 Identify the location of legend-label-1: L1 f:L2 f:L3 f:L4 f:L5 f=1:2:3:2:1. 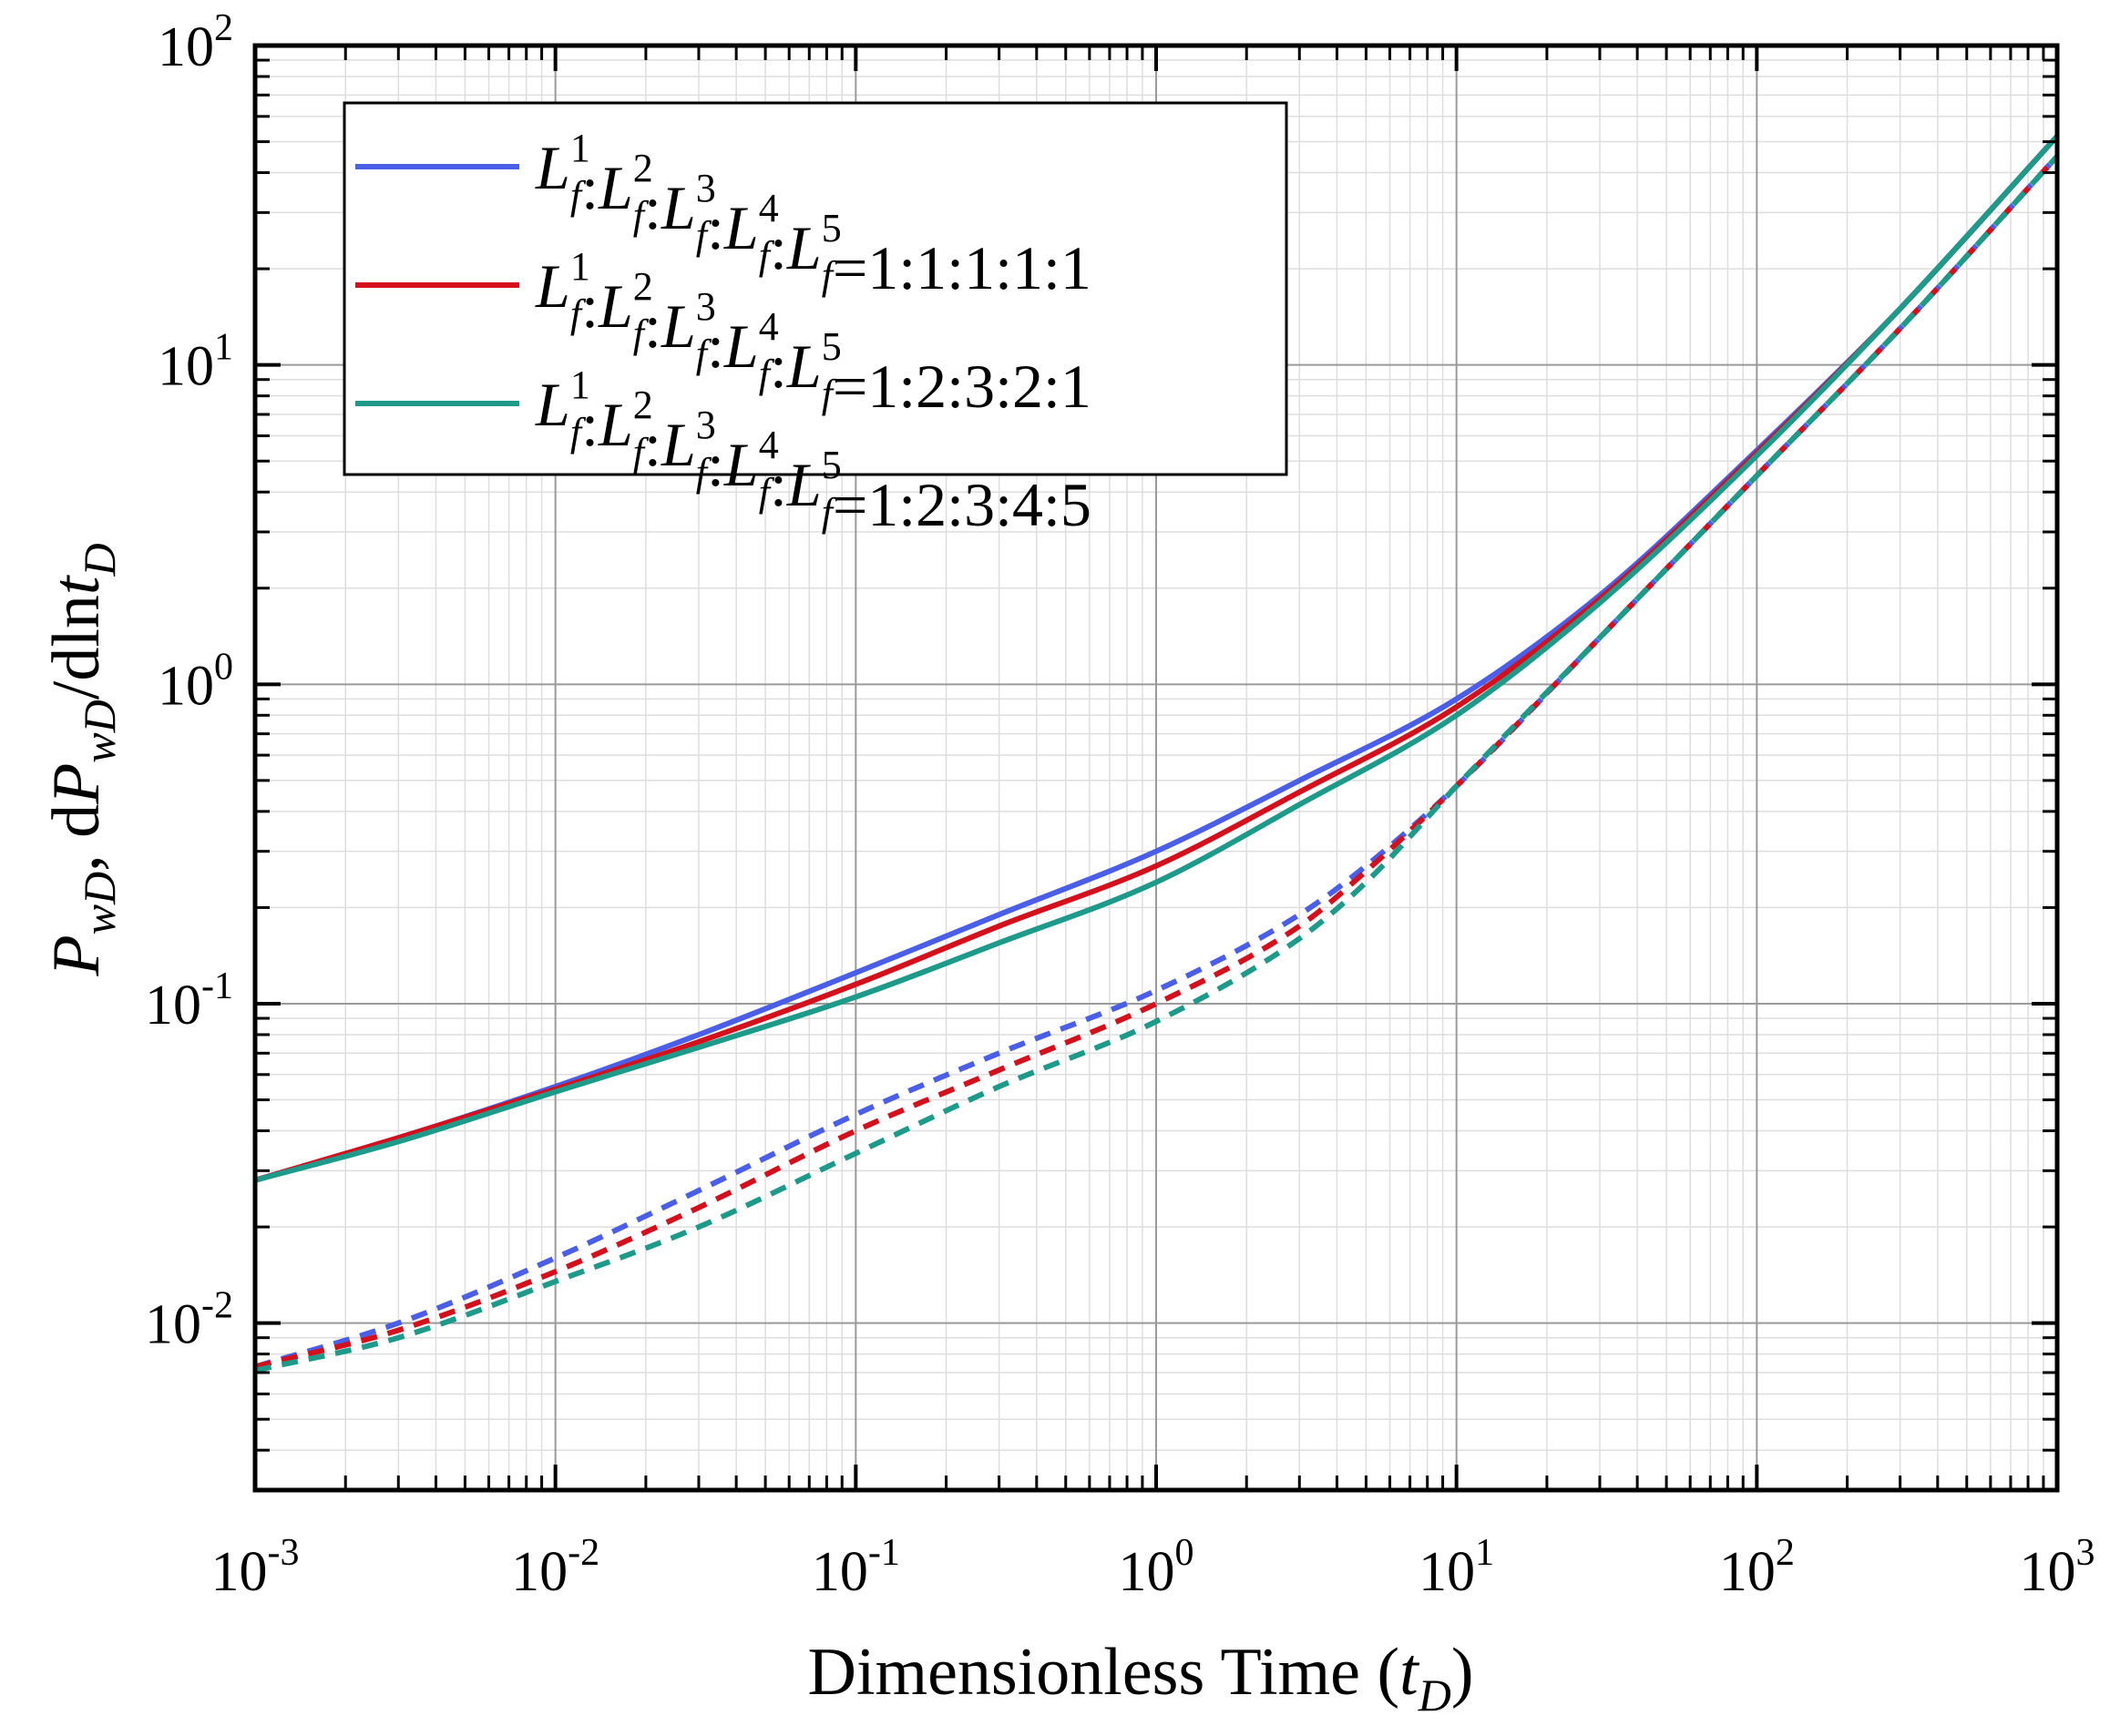
(813, 333).